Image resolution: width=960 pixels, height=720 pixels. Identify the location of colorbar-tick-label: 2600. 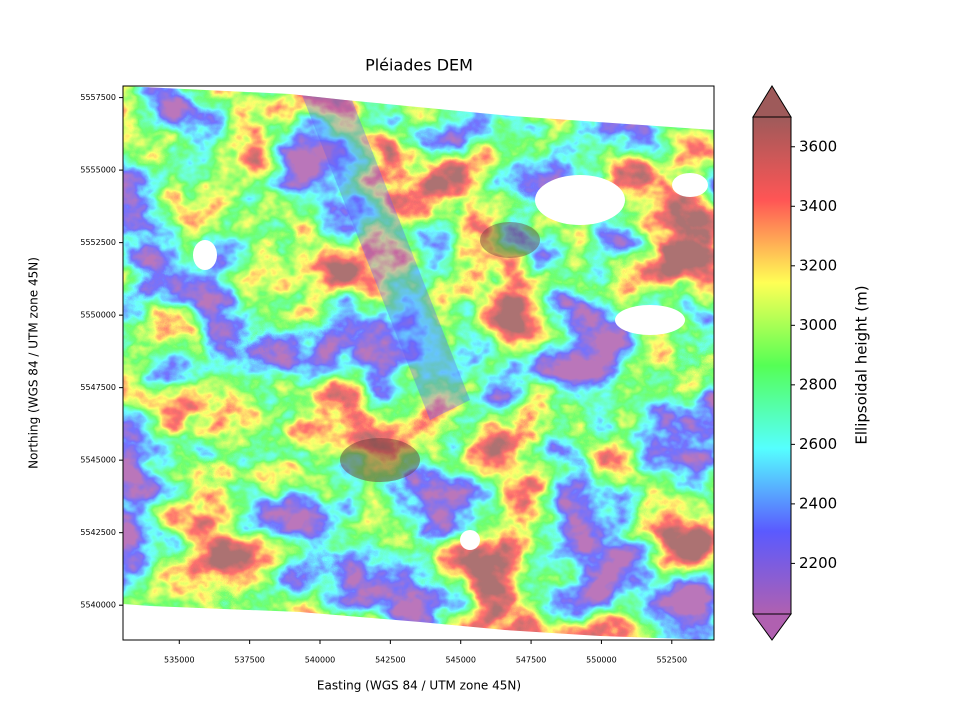
(818, 444).